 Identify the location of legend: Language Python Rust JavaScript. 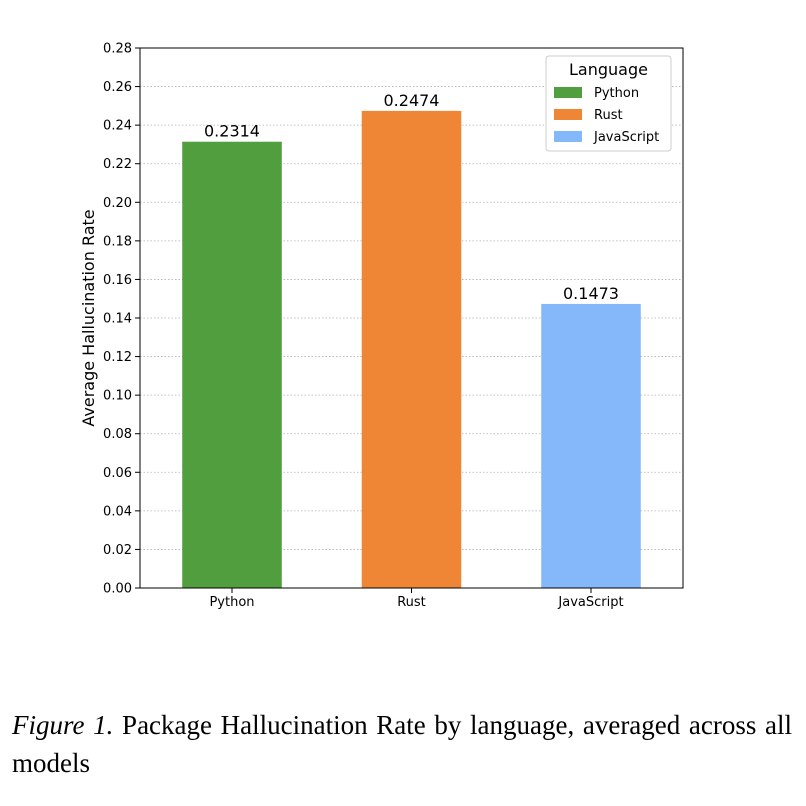
(608, 103).